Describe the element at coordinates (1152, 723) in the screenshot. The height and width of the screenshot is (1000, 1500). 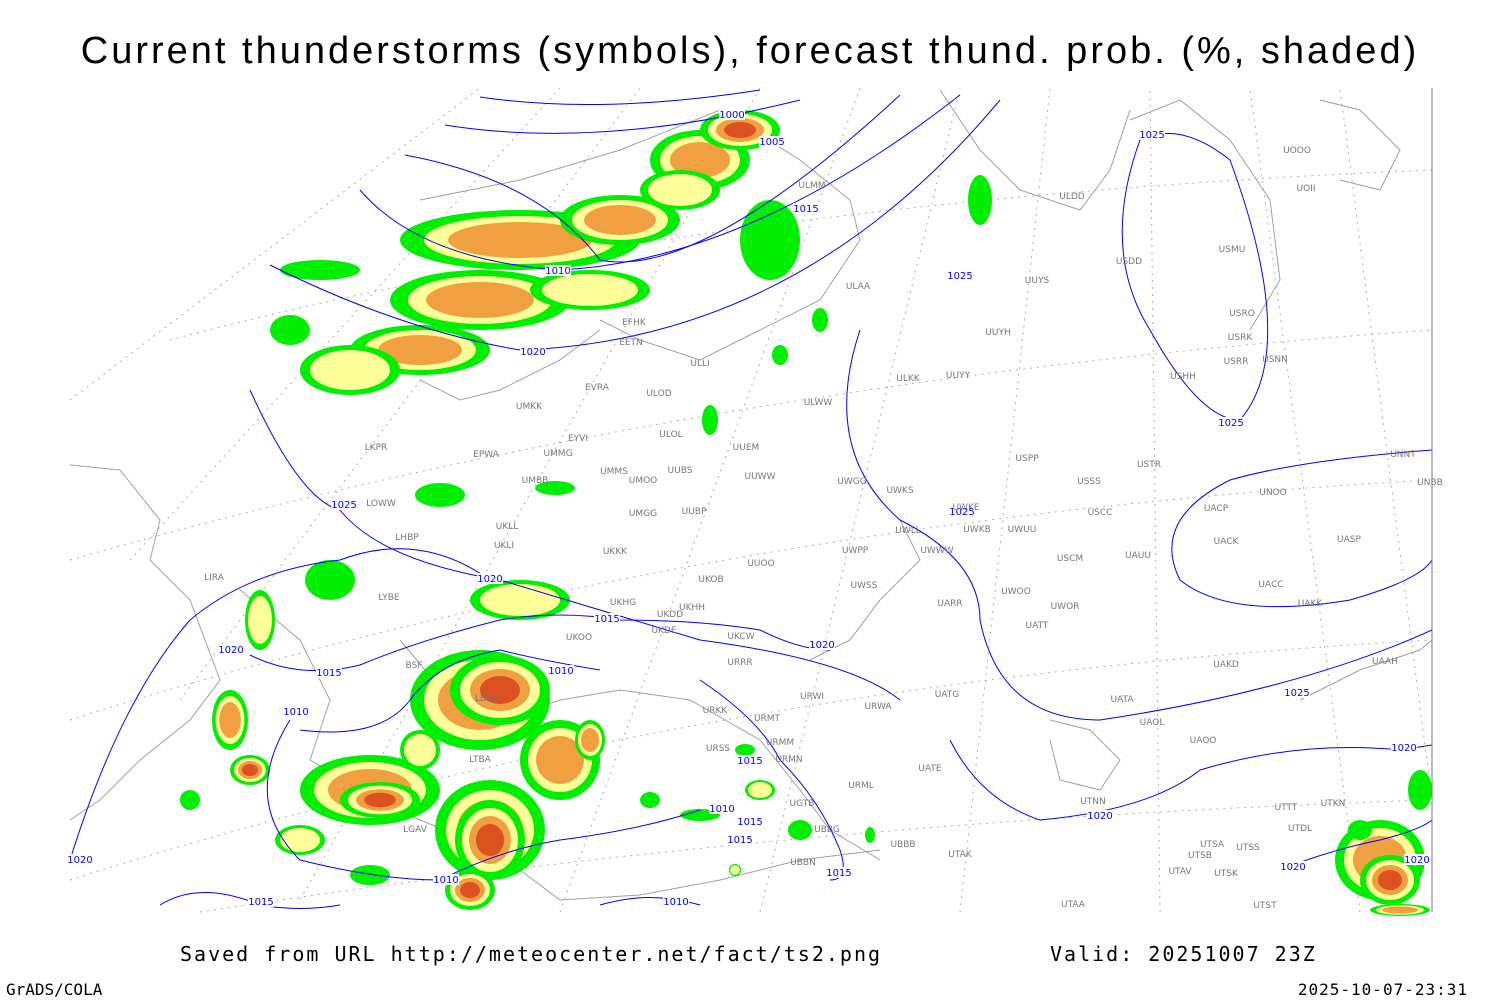
I see `station-label: UAOL` at that location.